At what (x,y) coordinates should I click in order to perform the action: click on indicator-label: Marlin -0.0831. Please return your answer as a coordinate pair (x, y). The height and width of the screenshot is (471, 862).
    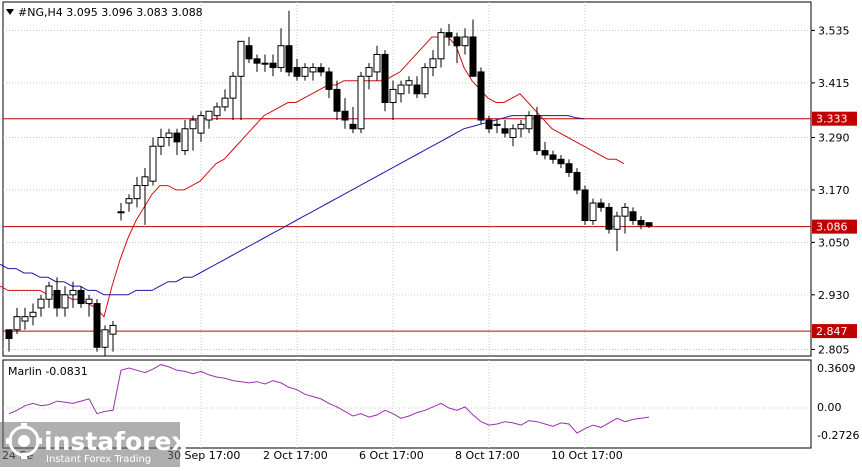
    Looking at the image, I should click on (48, 371).